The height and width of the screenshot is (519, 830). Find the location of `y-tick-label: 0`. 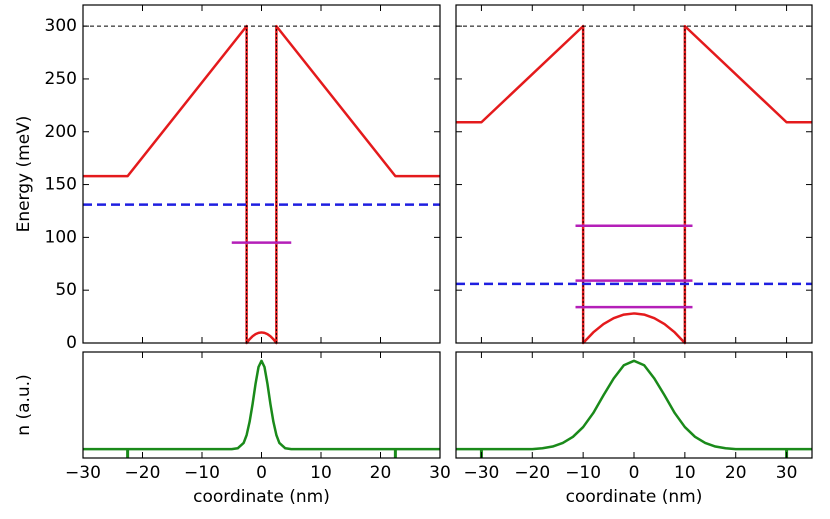

y-tick-label: 0 is located at coordinates (71, 343).